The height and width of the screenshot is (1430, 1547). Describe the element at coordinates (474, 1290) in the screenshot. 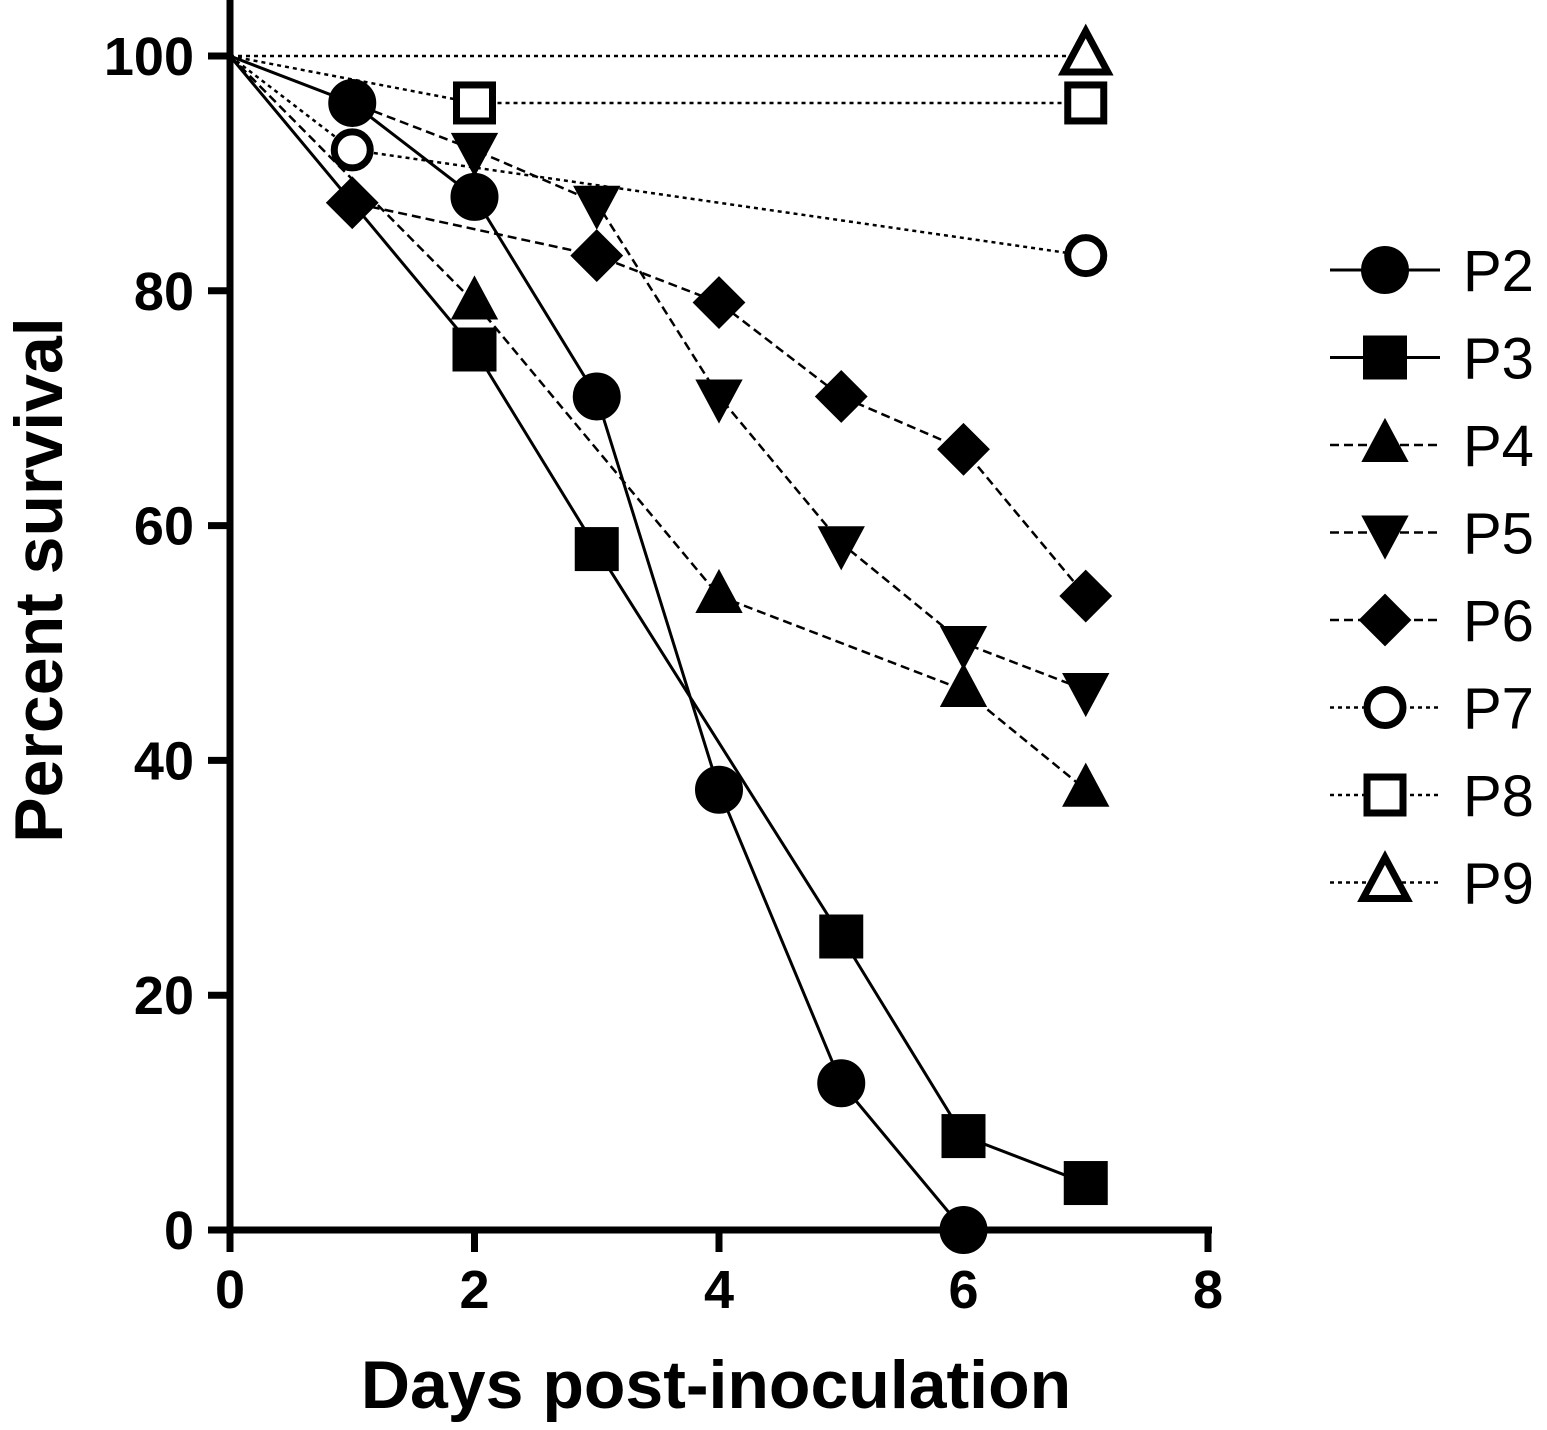

I see `x-tick-label: 2` at that location.